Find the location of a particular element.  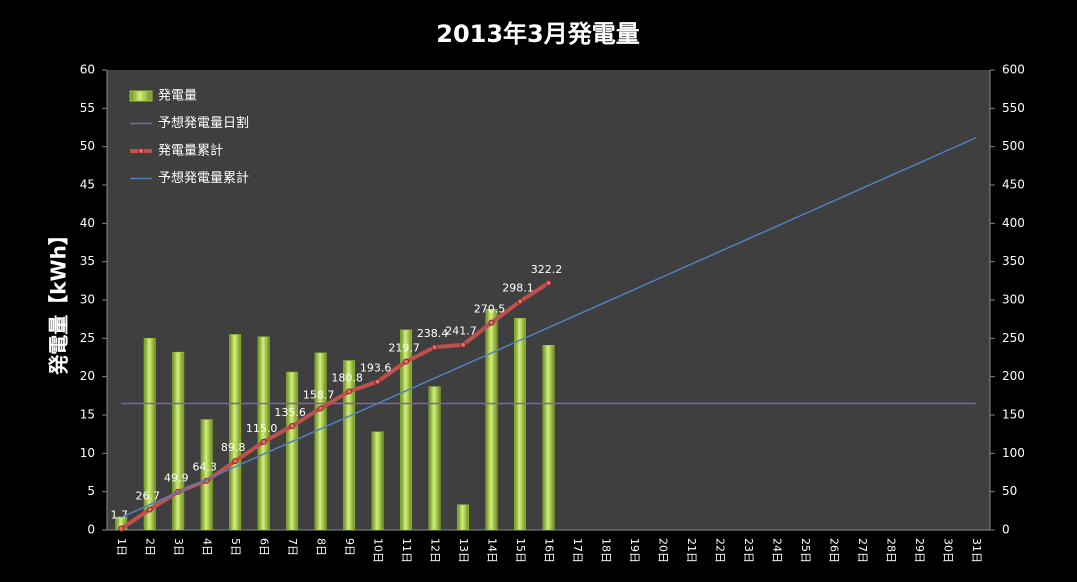

data-label: 64.3 is located at coordinates (204, 467).